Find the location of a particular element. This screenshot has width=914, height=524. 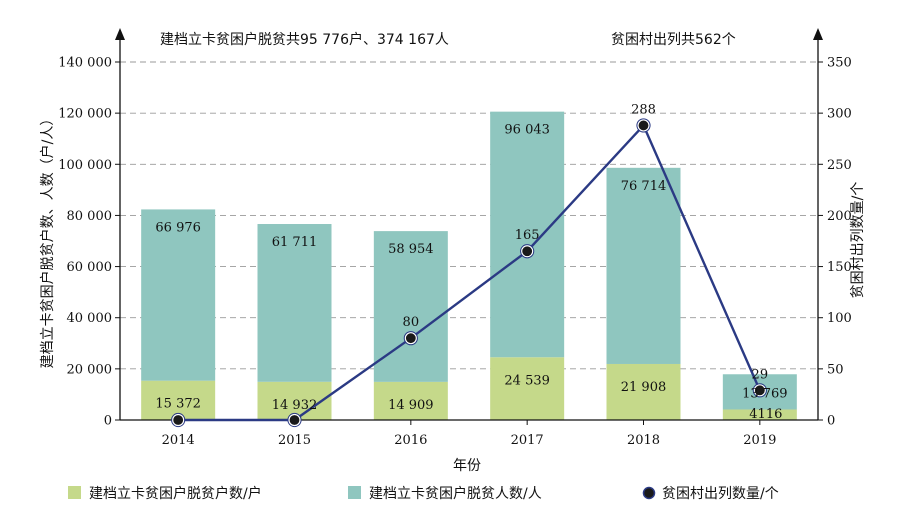

villages-point-2016 is located at coordinates (410, 338).